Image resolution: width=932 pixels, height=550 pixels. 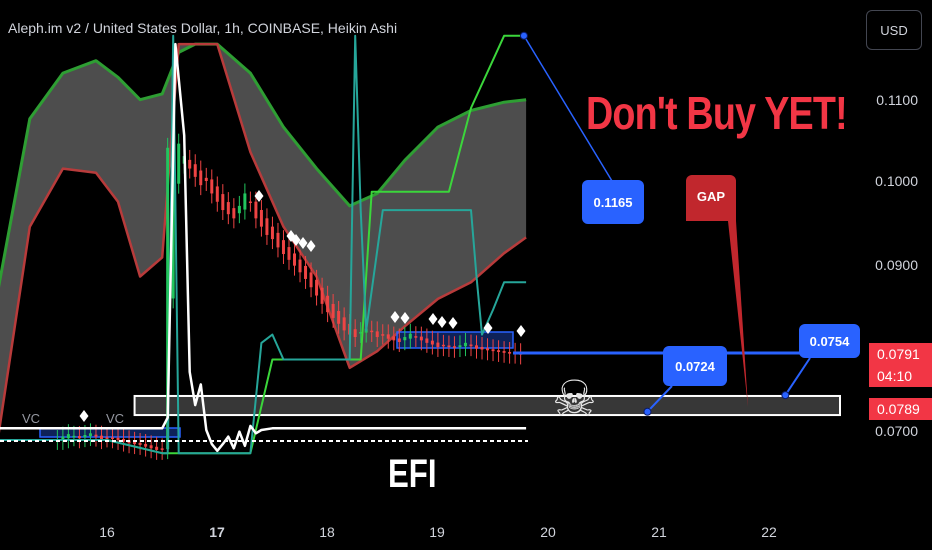 I want to click on x-tick-label: 21, so click(x=659, y=532).